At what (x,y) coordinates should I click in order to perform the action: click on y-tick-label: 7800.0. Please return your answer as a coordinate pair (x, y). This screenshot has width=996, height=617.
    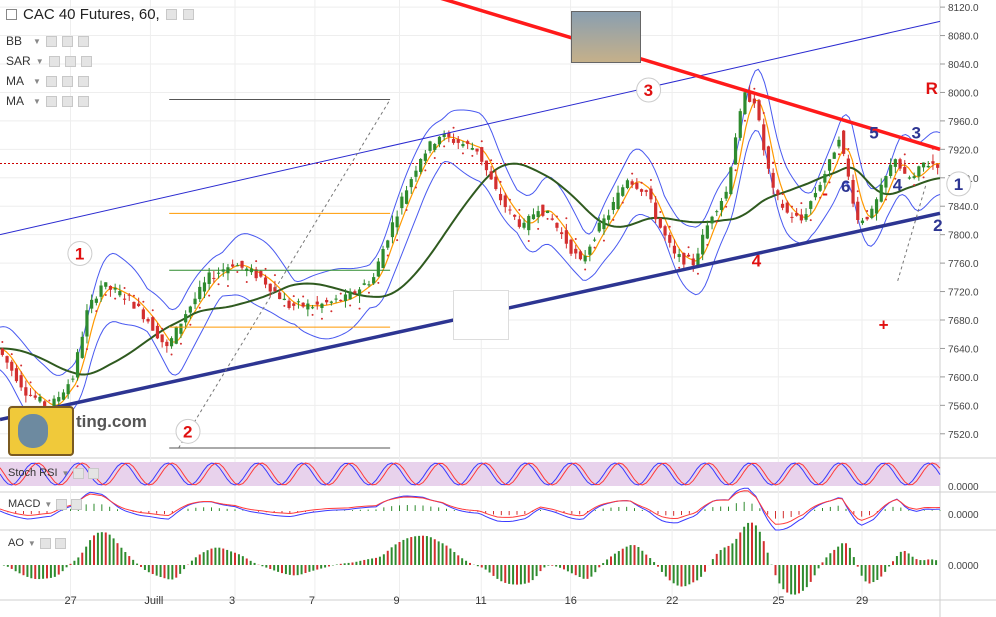
    Looking at the image, I should click on (963, 236).